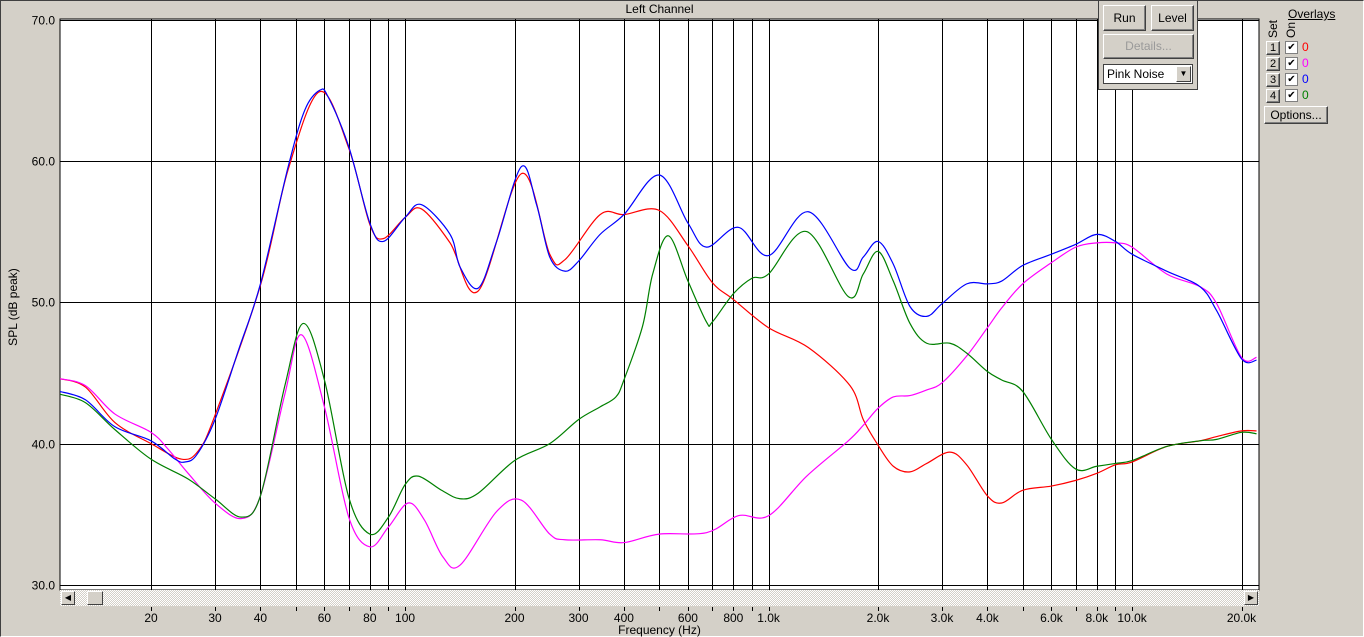 The height and width of the screenshot is (637, 1364). Describe the element at coordinates (1136, 74) in the screenshot. I see `signal-select-value: Pink Noise` at that location.